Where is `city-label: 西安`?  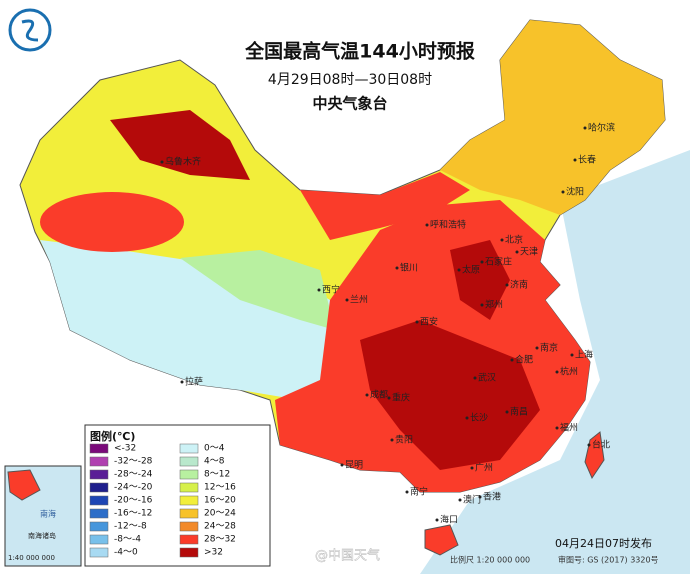 city-label: 西安 is located at coordinates (429, 322).